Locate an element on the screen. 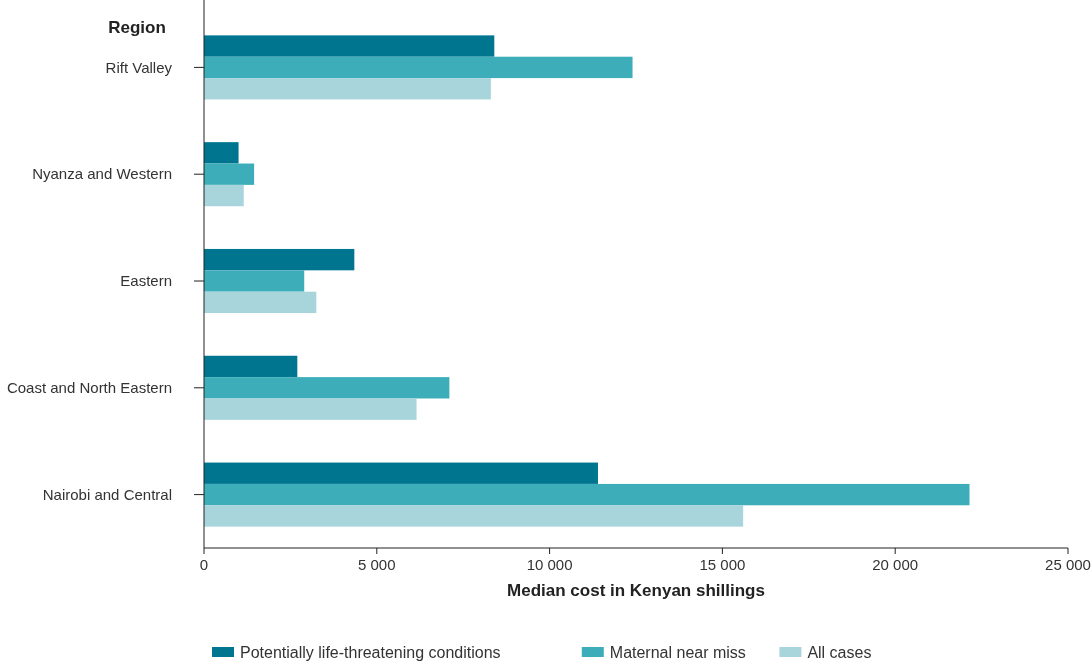 The width and height of the screenshot is (1091, 661). legend-label: Potentially life-threatening conditions is located at coordinates (370, 652).